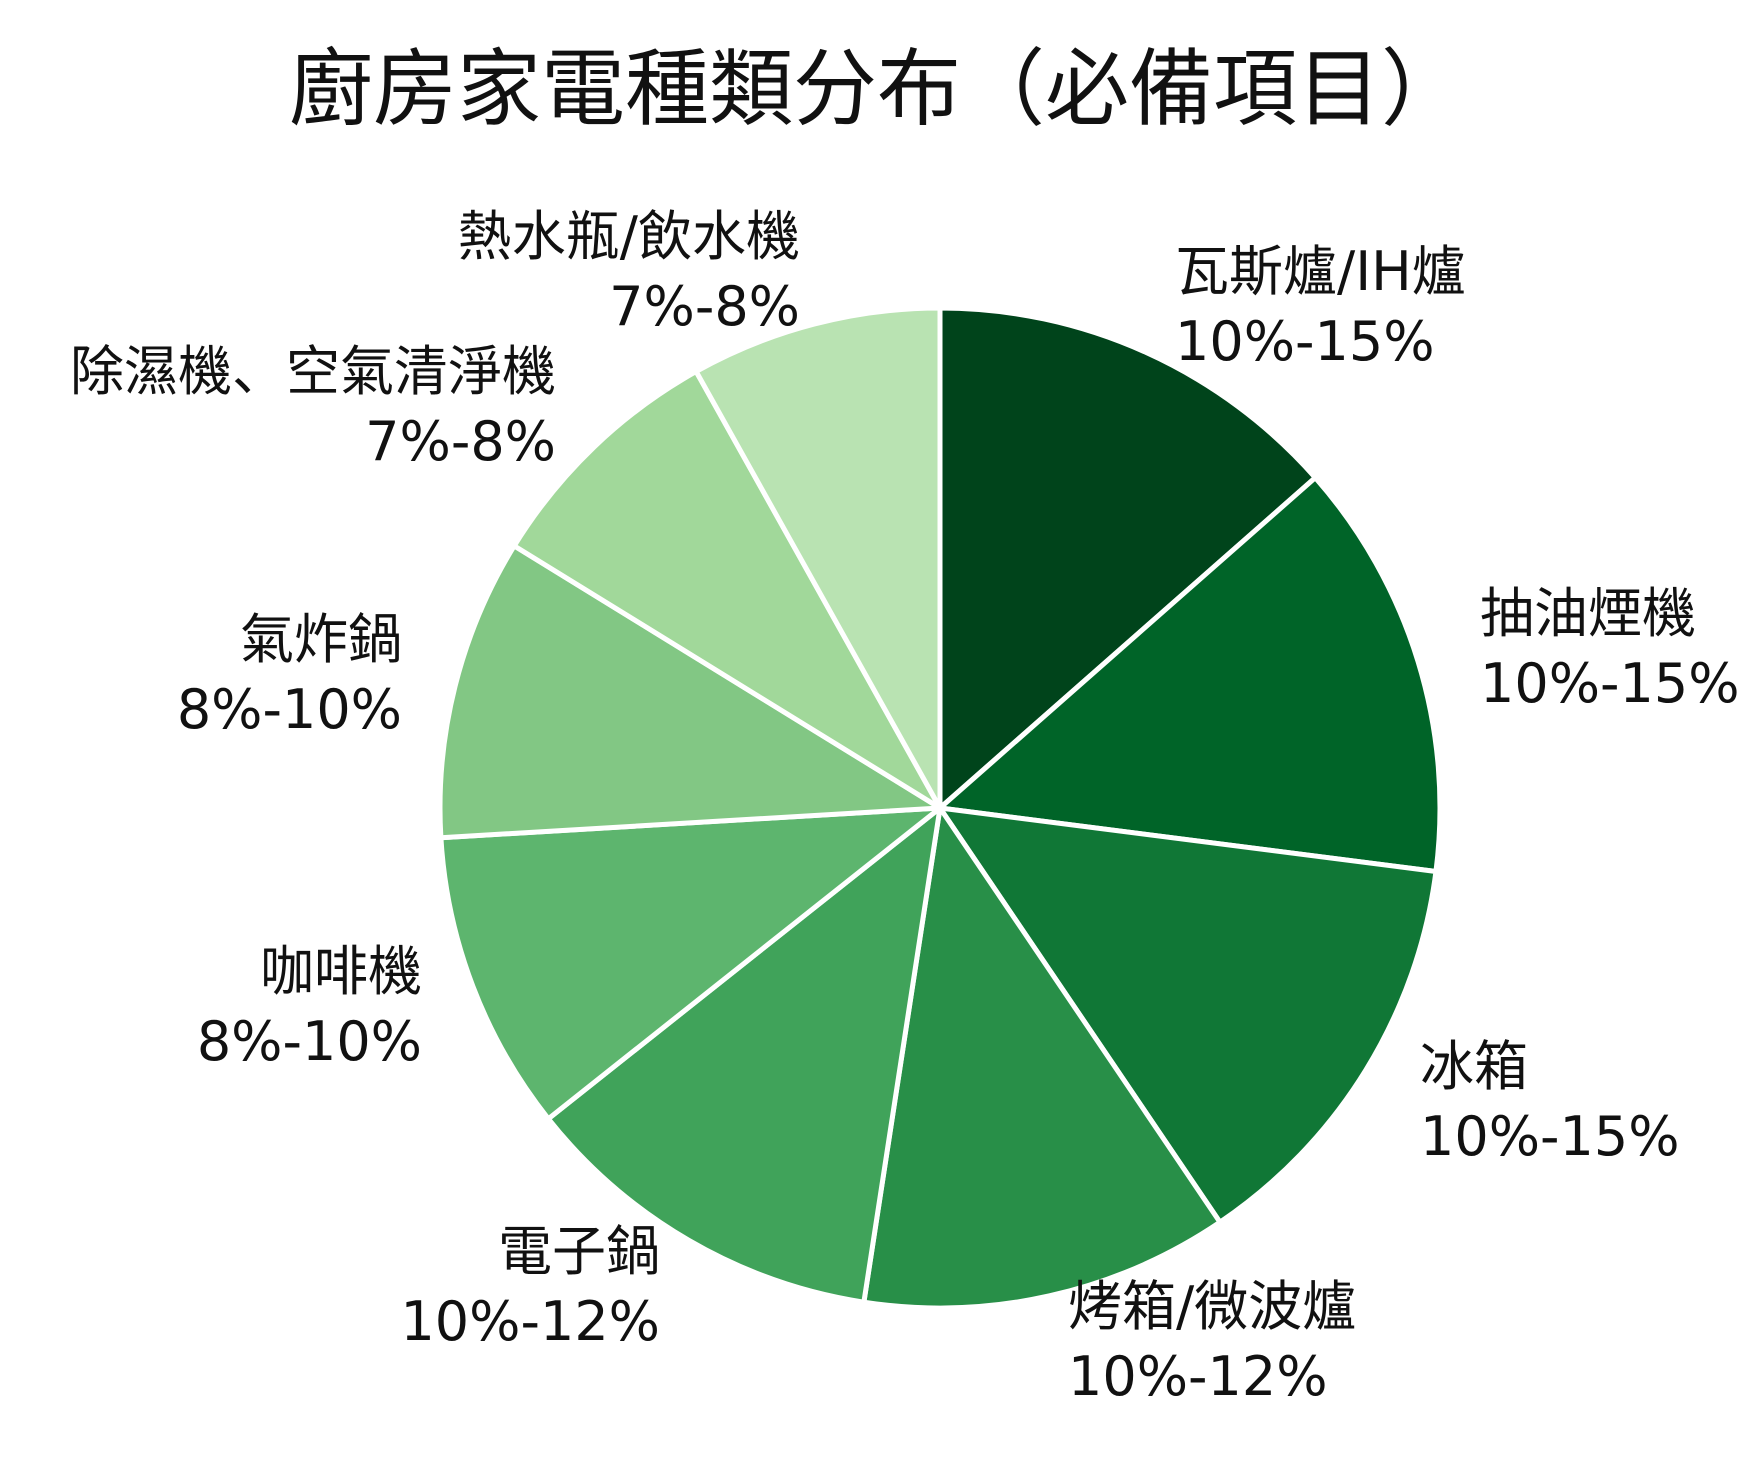 The width and height of the screenshot is (1754, 1468). I want to click on slice-label-name-9: 熱水瓶/飲水機, so click(629, 236).